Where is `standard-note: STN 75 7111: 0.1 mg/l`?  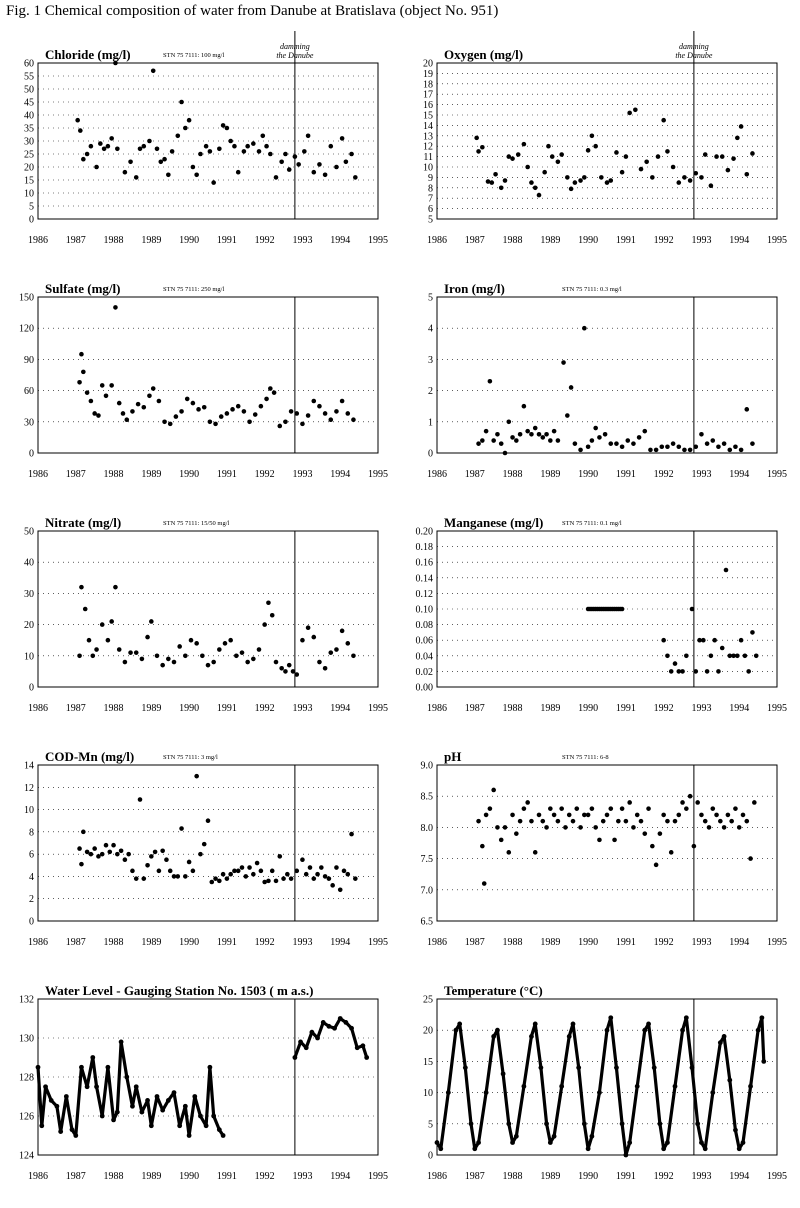
standard-note: STN 75 7111: 0.1 mg/l is located at coordinates (592, 523).